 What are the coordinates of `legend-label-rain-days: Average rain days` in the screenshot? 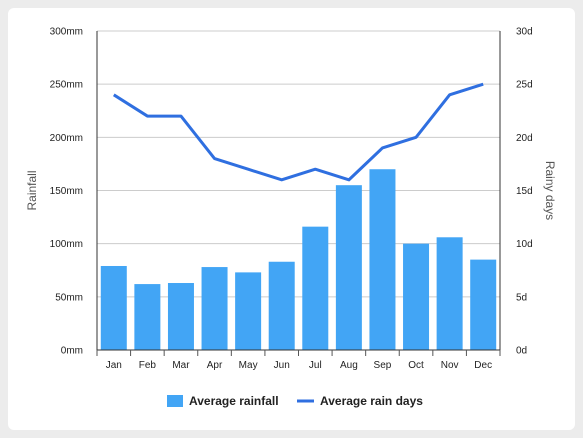 It's located at (371, 401).